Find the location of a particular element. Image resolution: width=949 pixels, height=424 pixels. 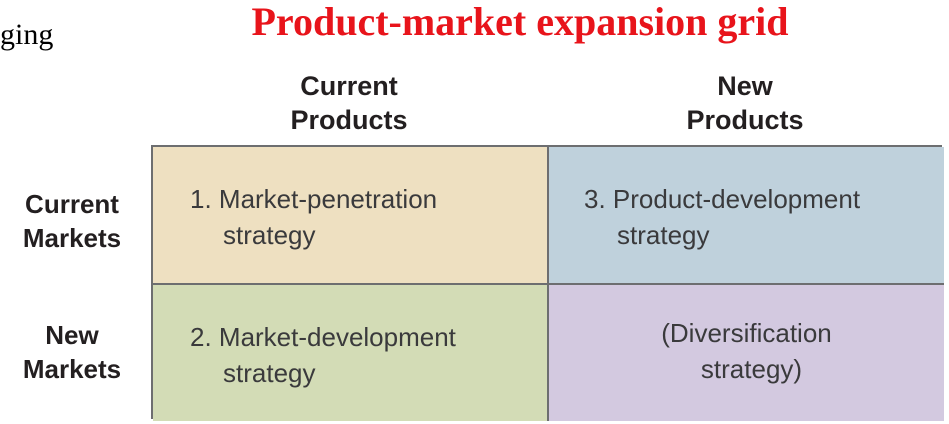

cut-off-text-fragment: ging is located at coordinates (27, 34).